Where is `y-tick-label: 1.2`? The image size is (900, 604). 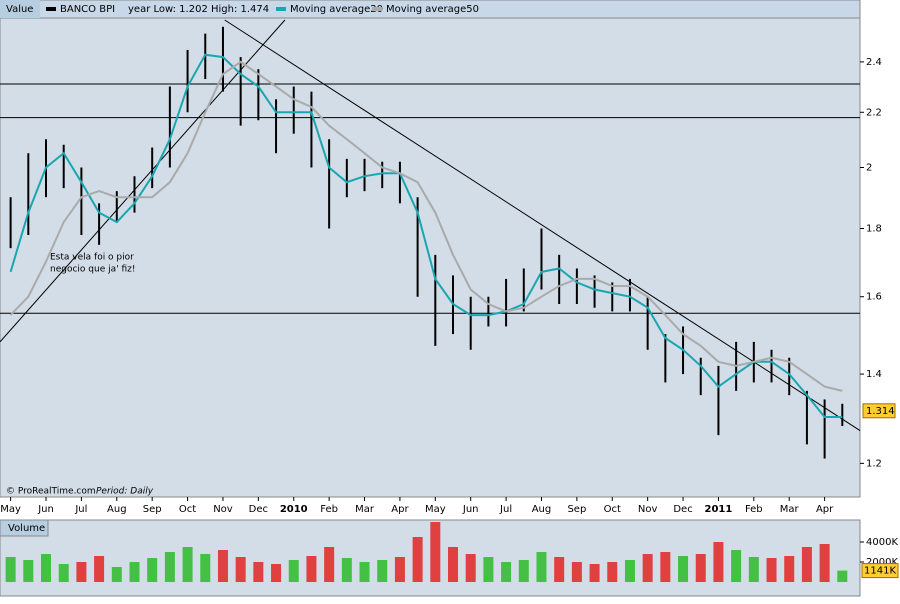
y-tick-label: 1.2 is located at coordinates (874, 463).